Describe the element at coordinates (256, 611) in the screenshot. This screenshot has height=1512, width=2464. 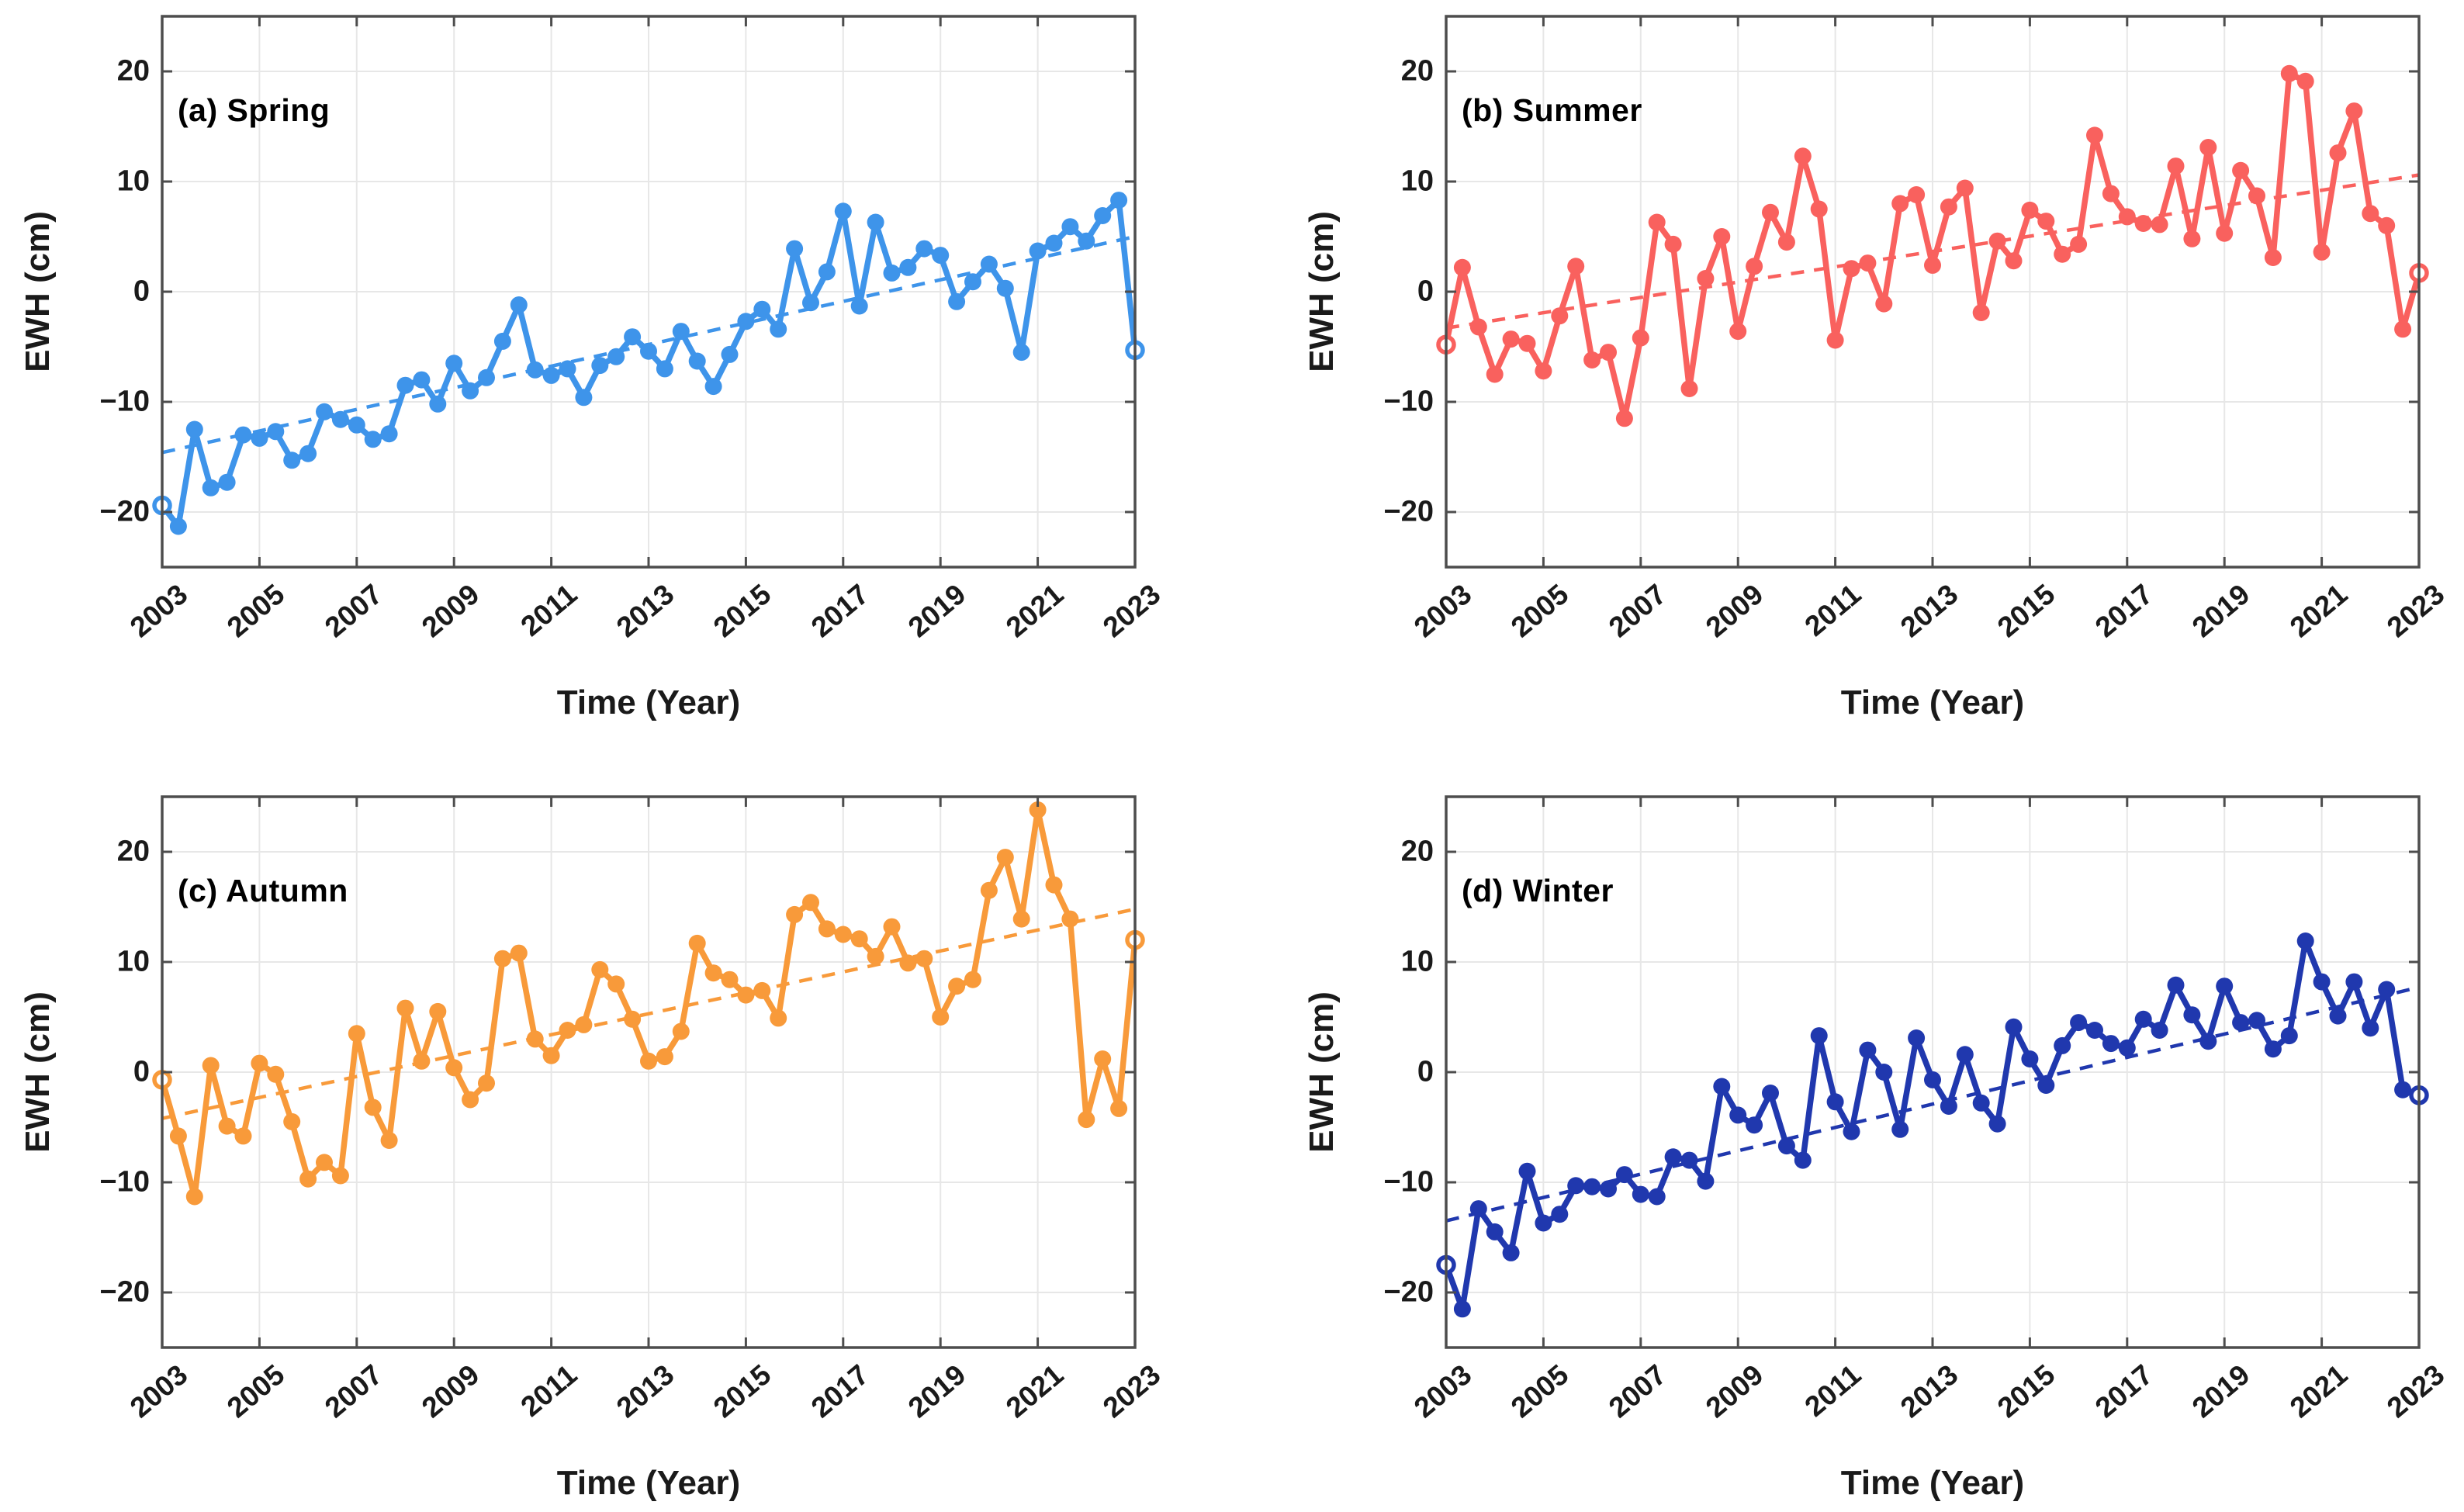
I see `x-tick-label: 2005` at that location.